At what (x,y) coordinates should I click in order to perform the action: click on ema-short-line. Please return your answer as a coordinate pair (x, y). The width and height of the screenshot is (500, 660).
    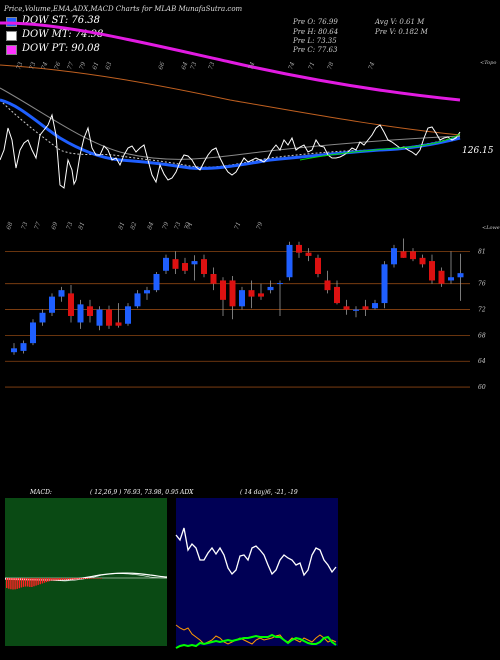
    Looking at the image, I should click on (230, 133).